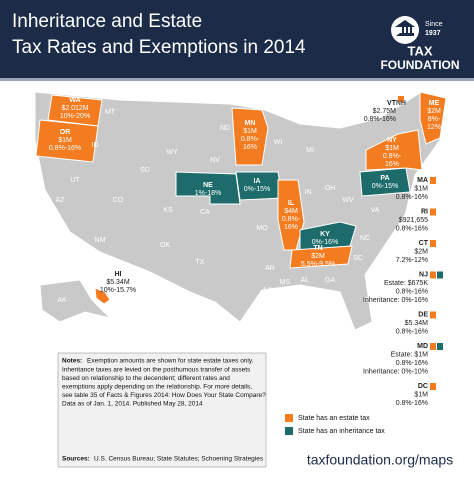  I want to click on state-abbr: LA, so click(268, 290).